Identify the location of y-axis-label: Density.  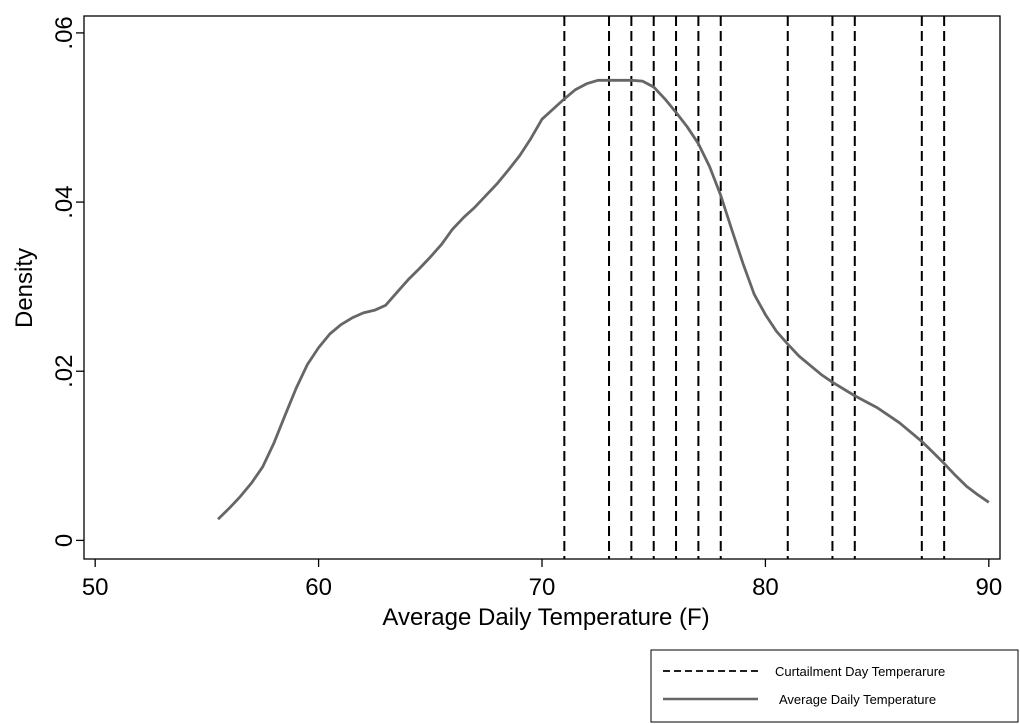
(24, 288).